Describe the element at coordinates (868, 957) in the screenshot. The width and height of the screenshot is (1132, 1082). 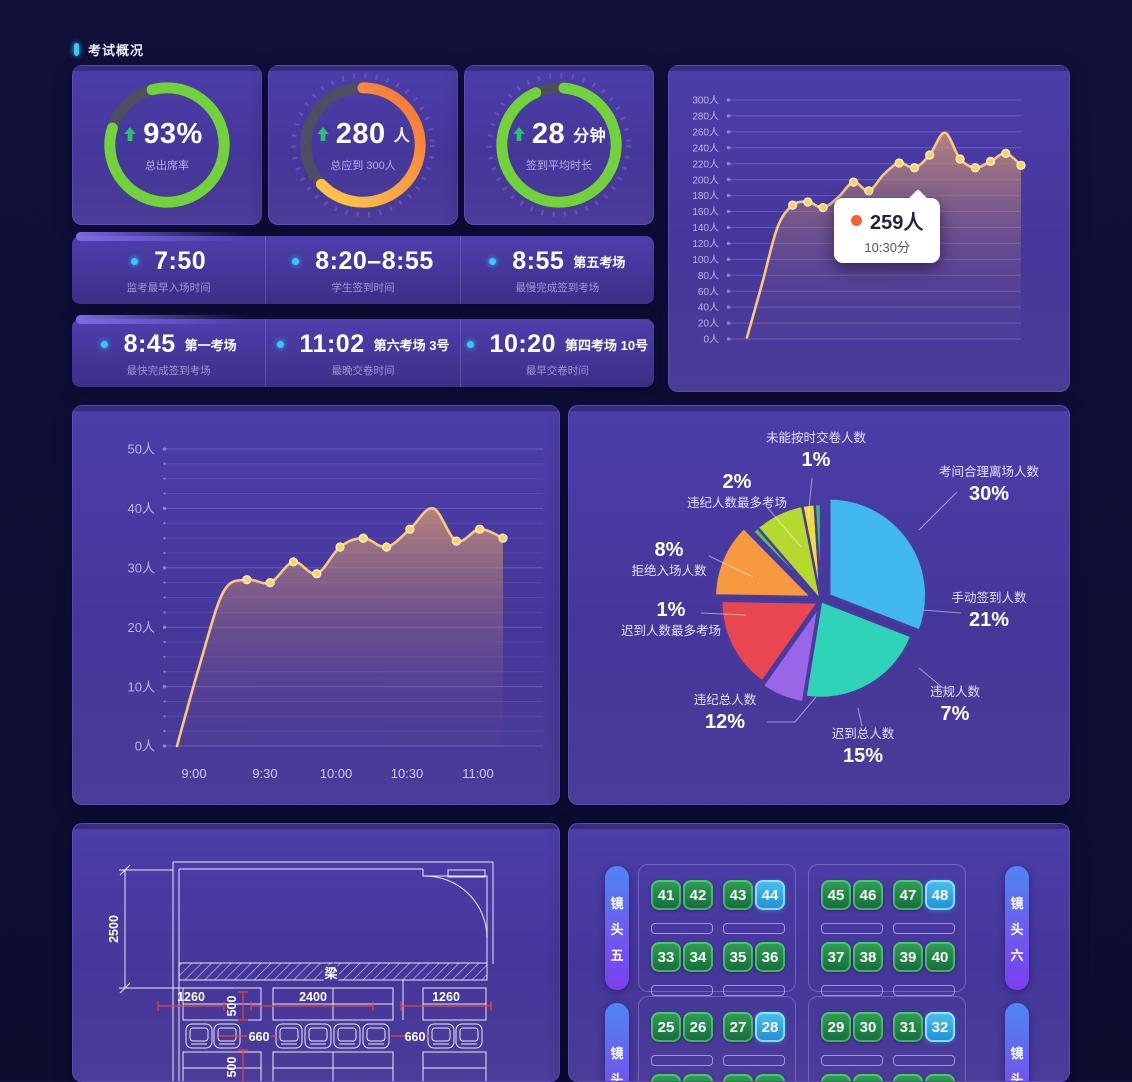
I see `seat-38: 38` at that location.